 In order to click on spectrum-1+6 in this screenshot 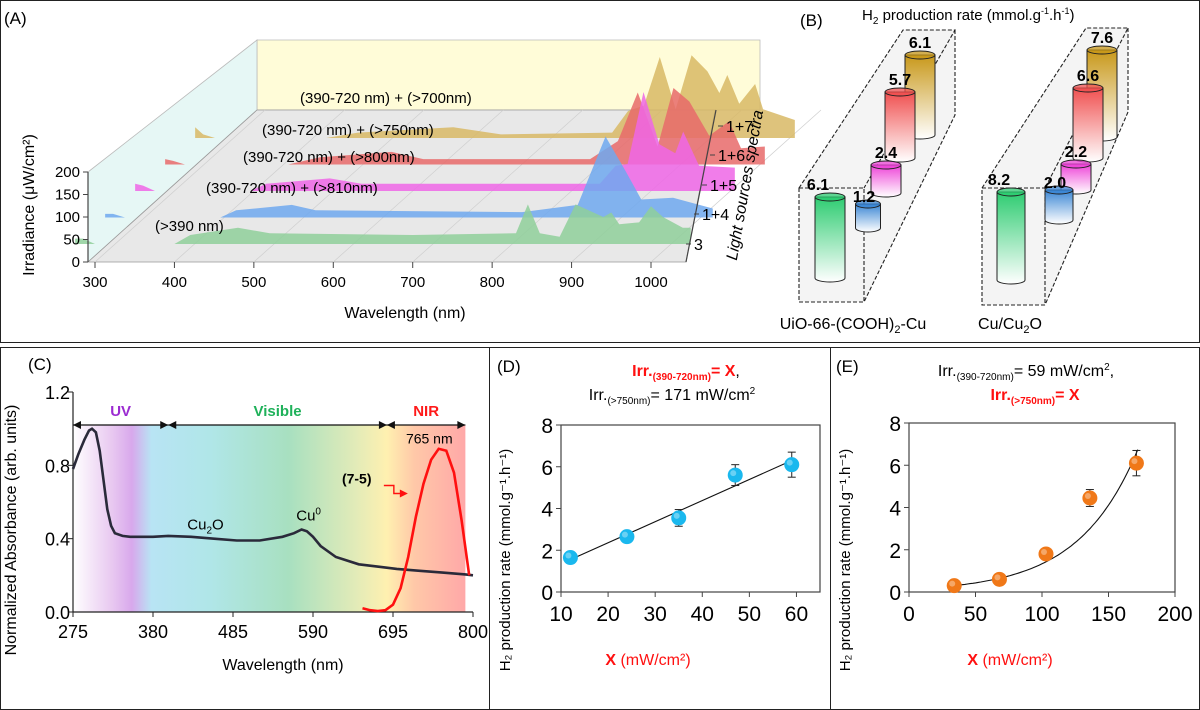, I will do `click(465, 126)`.